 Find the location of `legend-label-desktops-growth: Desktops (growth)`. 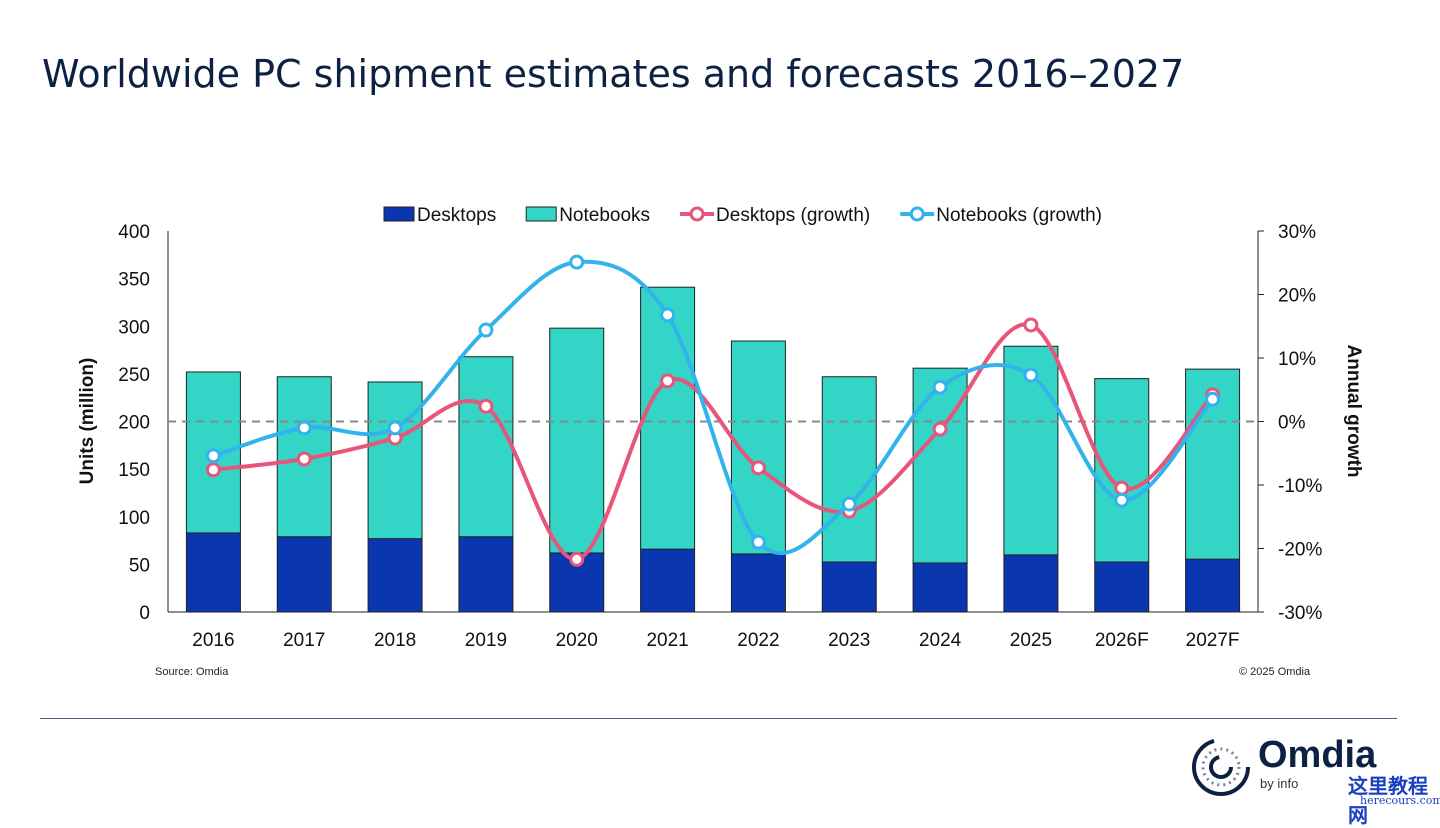

legend-label-desktops-growth: Desktops (growth) is located at coordinates (793, 215).